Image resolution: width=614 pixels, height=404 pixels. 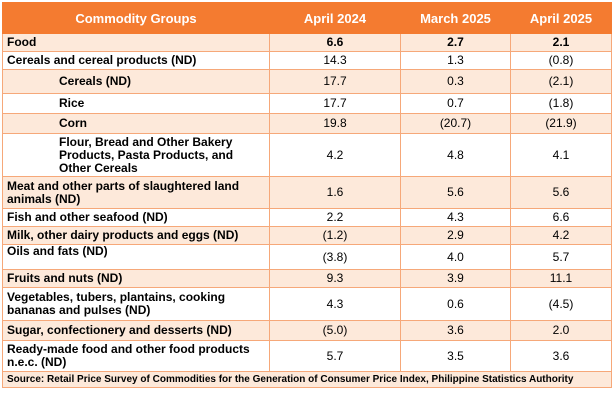 What do you see at coordinates (136, 60) in the screenshot?
I see `row-label: Cereals and cereal products (ND)` at bounding box center [136, 60].